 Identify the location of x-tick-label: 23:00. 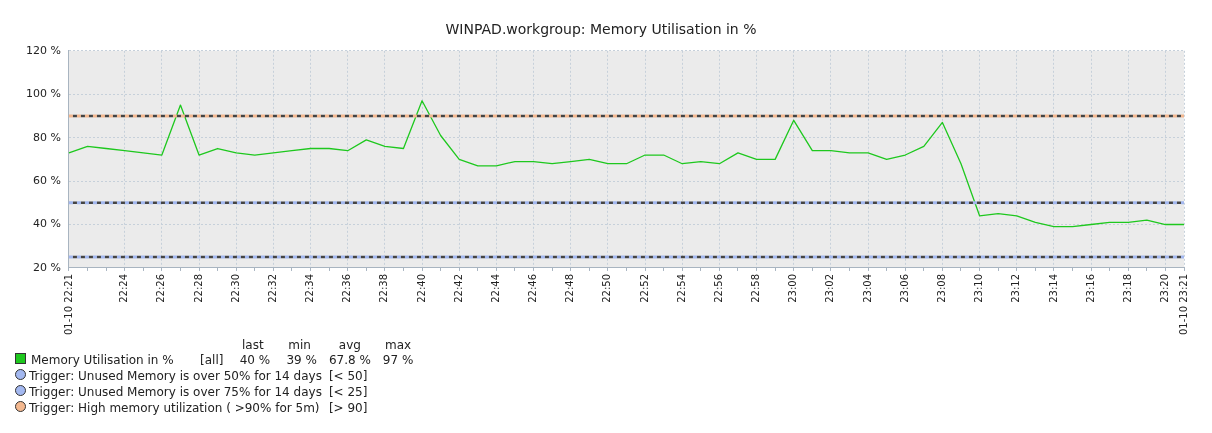
(793, 288).